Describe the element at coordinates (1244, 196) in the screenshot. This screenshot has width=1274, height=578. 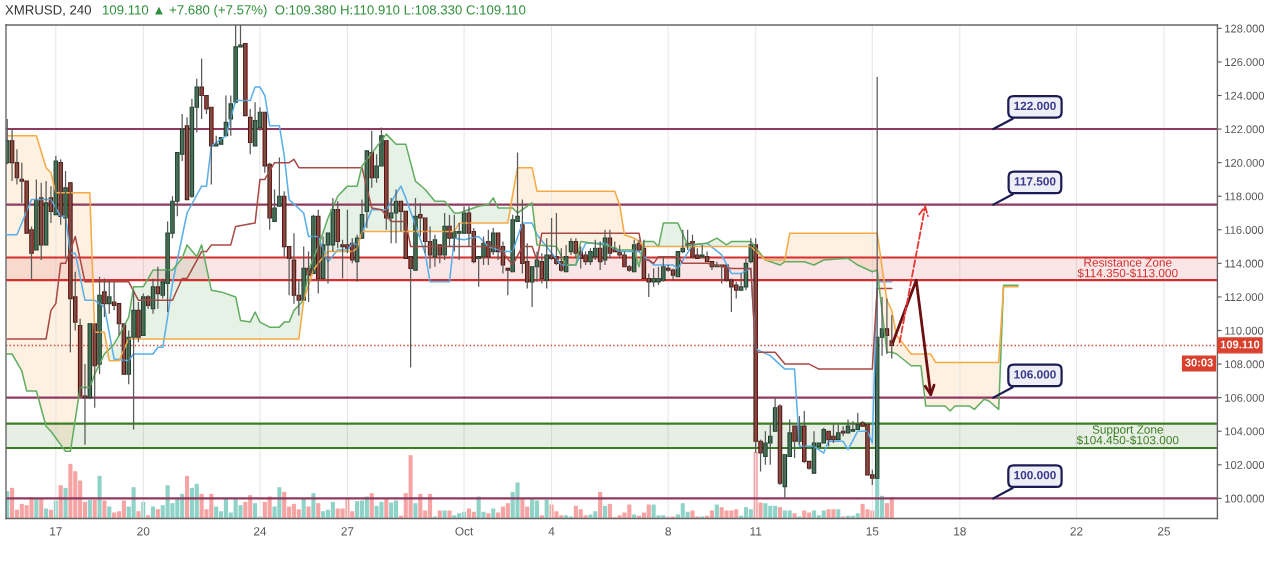
I see `y-tick-label: 118.000` at that location.